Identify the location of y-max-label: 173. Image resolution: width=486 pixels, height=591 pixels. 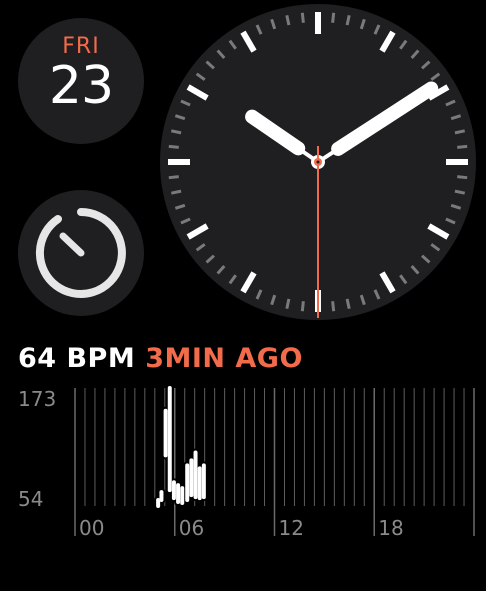
(37, 399).